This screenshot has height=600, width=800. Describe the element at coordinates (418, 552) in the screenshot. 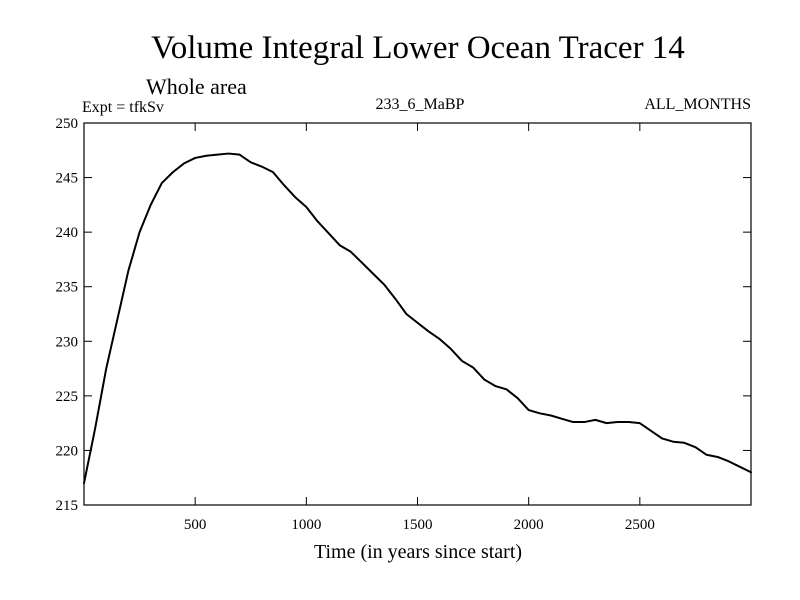

I see `x-axis-label: Time (in years since start)` at that location.